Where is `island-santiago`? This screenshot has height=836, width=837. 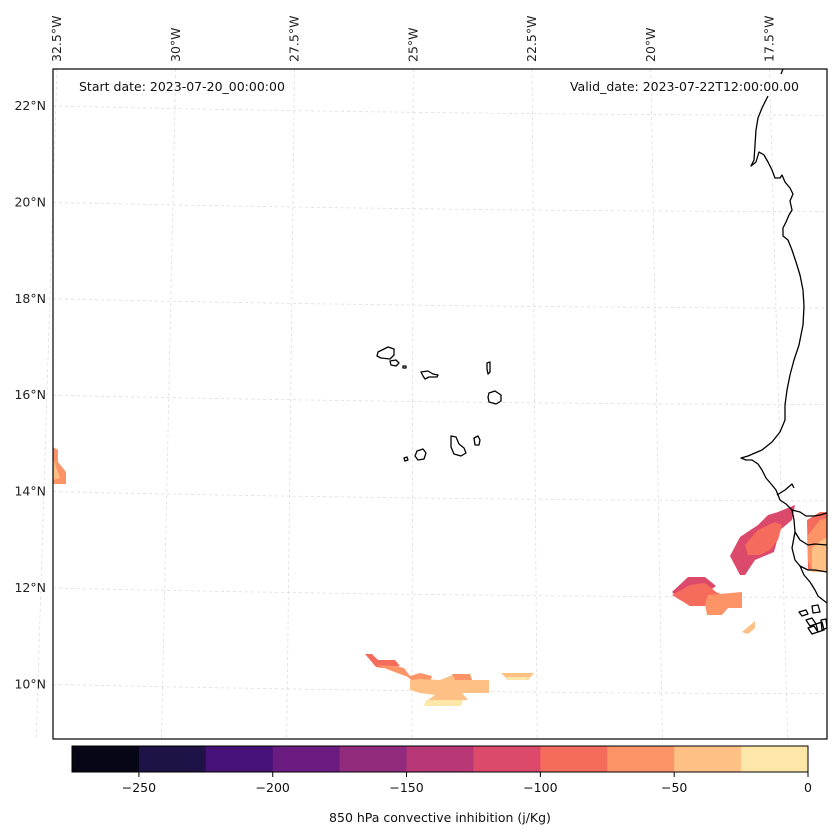
island-santiago is located at coordinates (458, 446).